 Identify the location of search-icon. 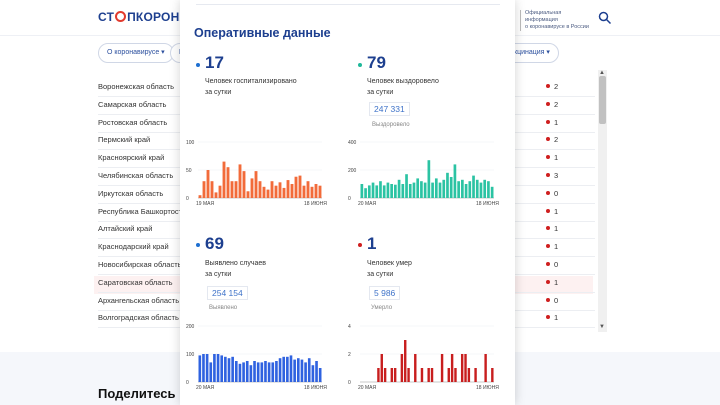
(605, 18).